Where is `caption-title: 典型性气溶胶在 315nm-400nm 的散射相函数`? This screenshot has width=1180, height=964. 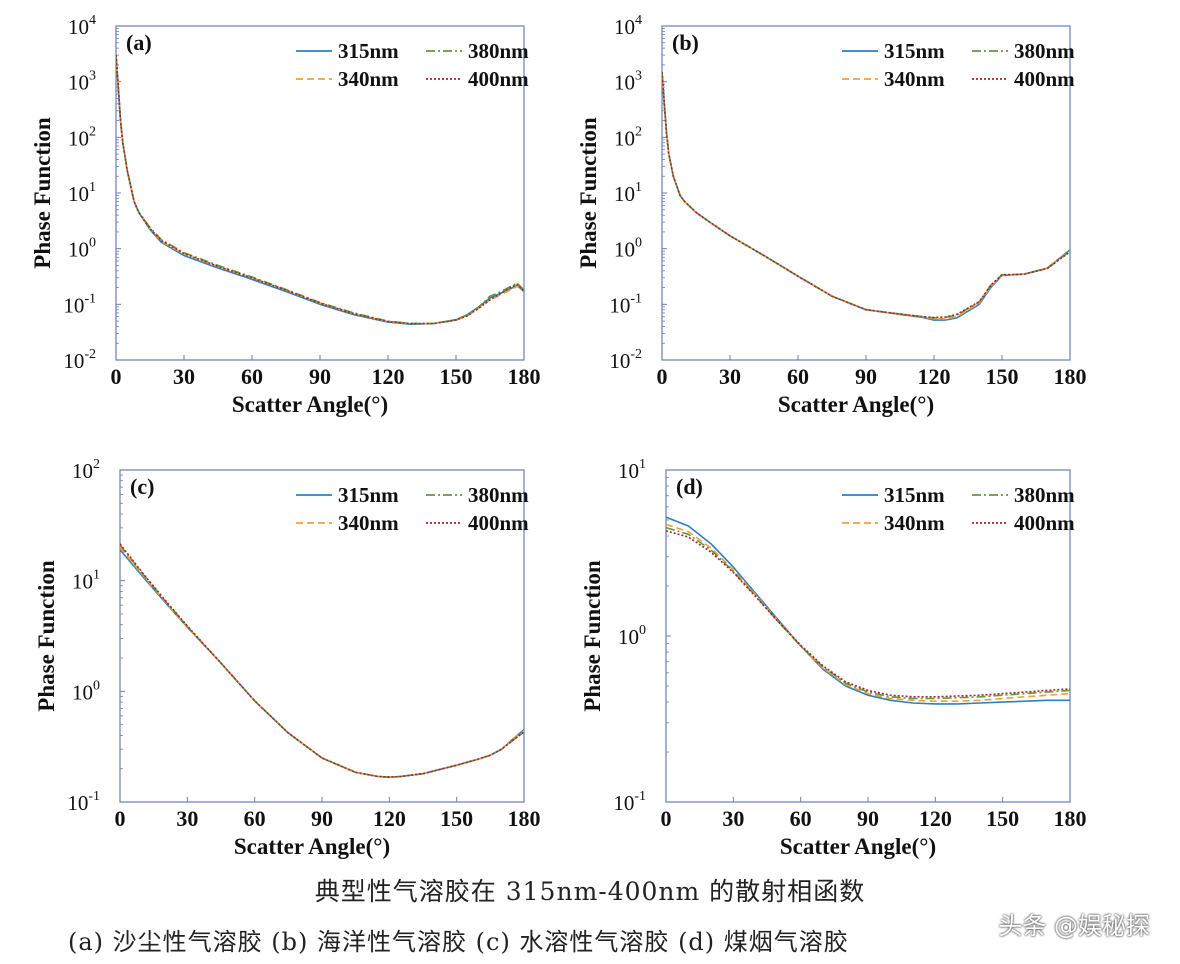
caption-title: 典型性气溶胶在 315nm-400nm 的散射相函数 is located at coordinates (590, 891).